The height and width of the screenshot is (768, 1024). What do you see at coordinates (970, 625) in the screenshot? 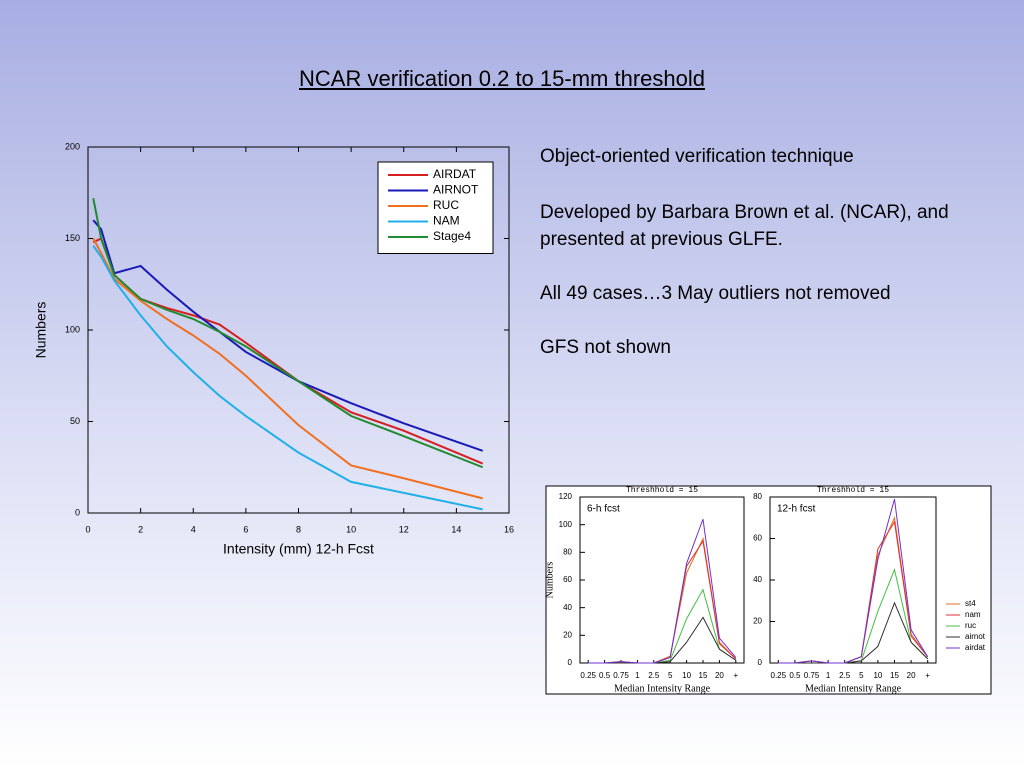
I see `legend-label: ruc` at bounding box center [970, 625].